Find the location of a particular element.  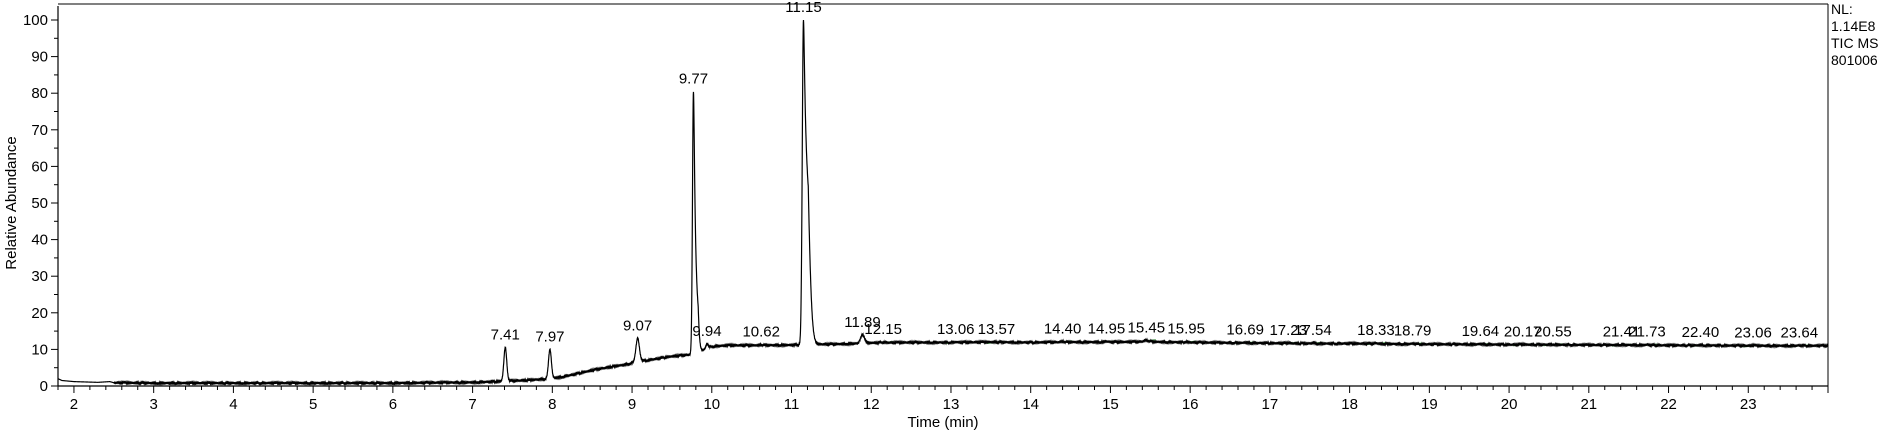

x-axis-title: Time (min) is located at coordinates (942, 422).